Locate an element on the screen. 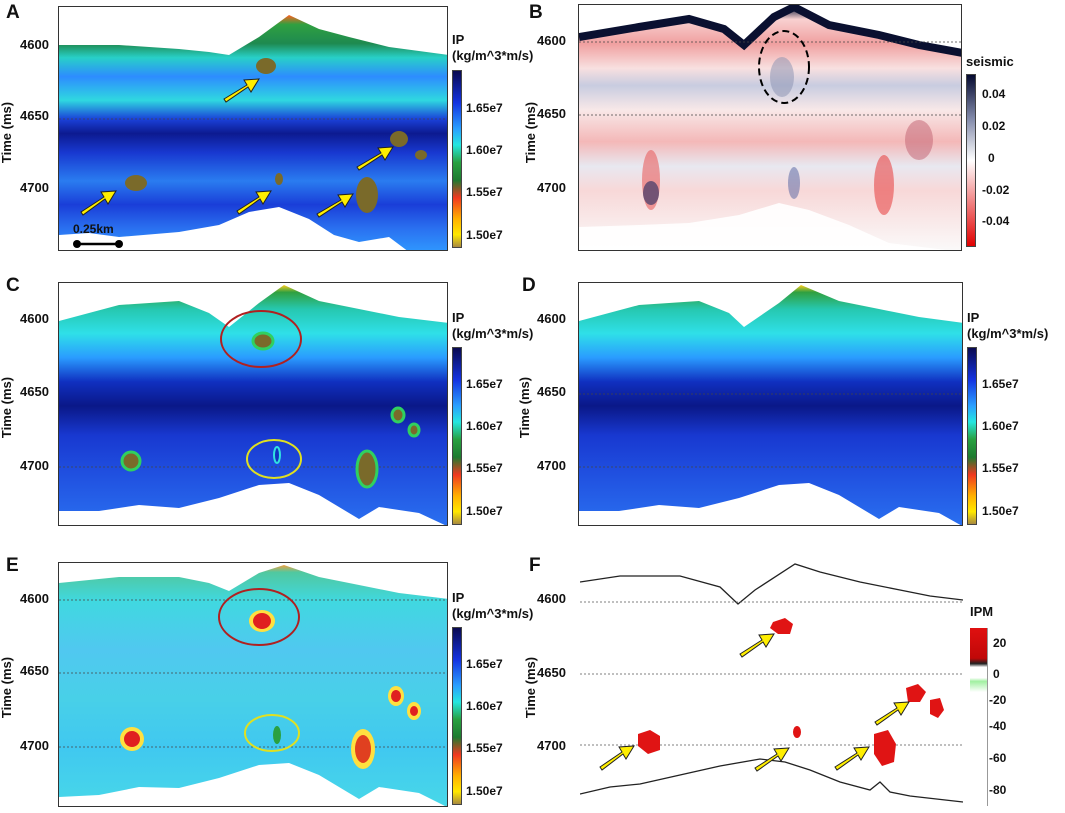 The height and width of the screenshot is (813, 1065). colorbar-tick: -20 is located at coordinates (998, 700).